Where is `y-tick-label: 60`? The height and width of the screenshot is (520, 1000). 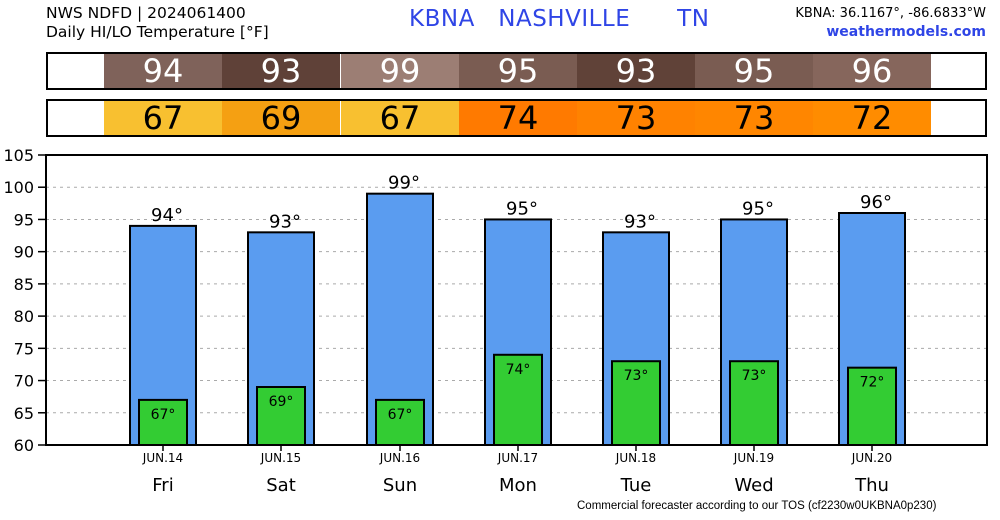 y-tick-label: 60 is located at coordinates (24, 445).